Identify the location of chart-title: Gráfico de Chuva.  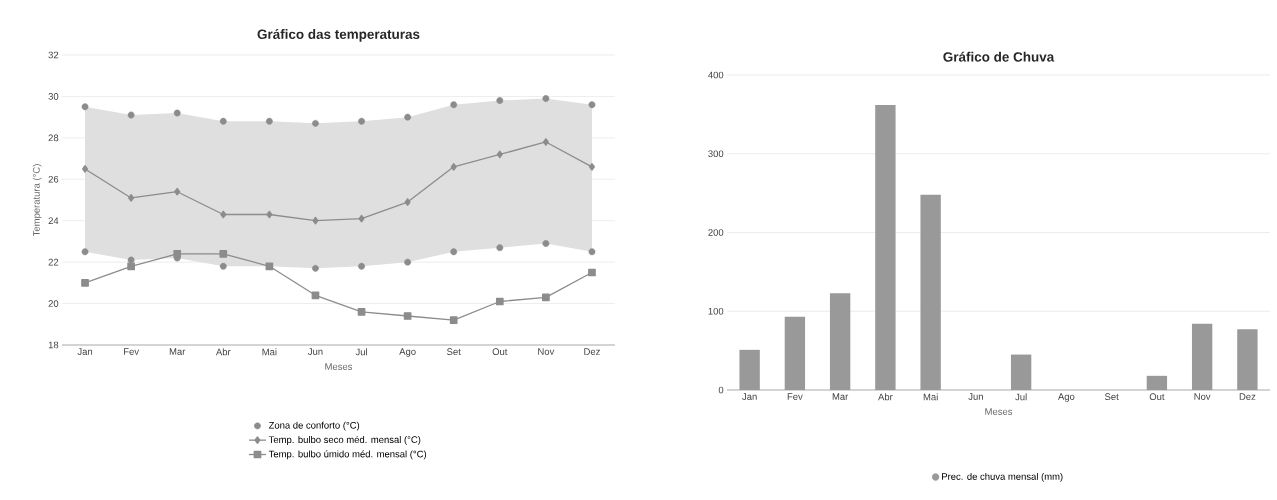
(999, 56).